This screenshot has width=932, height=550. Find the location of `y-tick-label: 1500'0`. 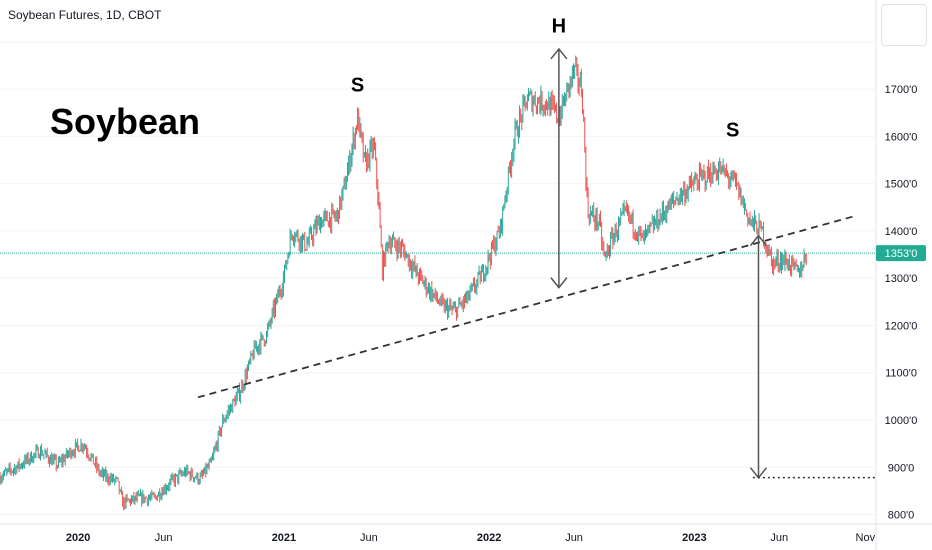

y-tick-label: 1500'0 is located at coordinates (901, 185).